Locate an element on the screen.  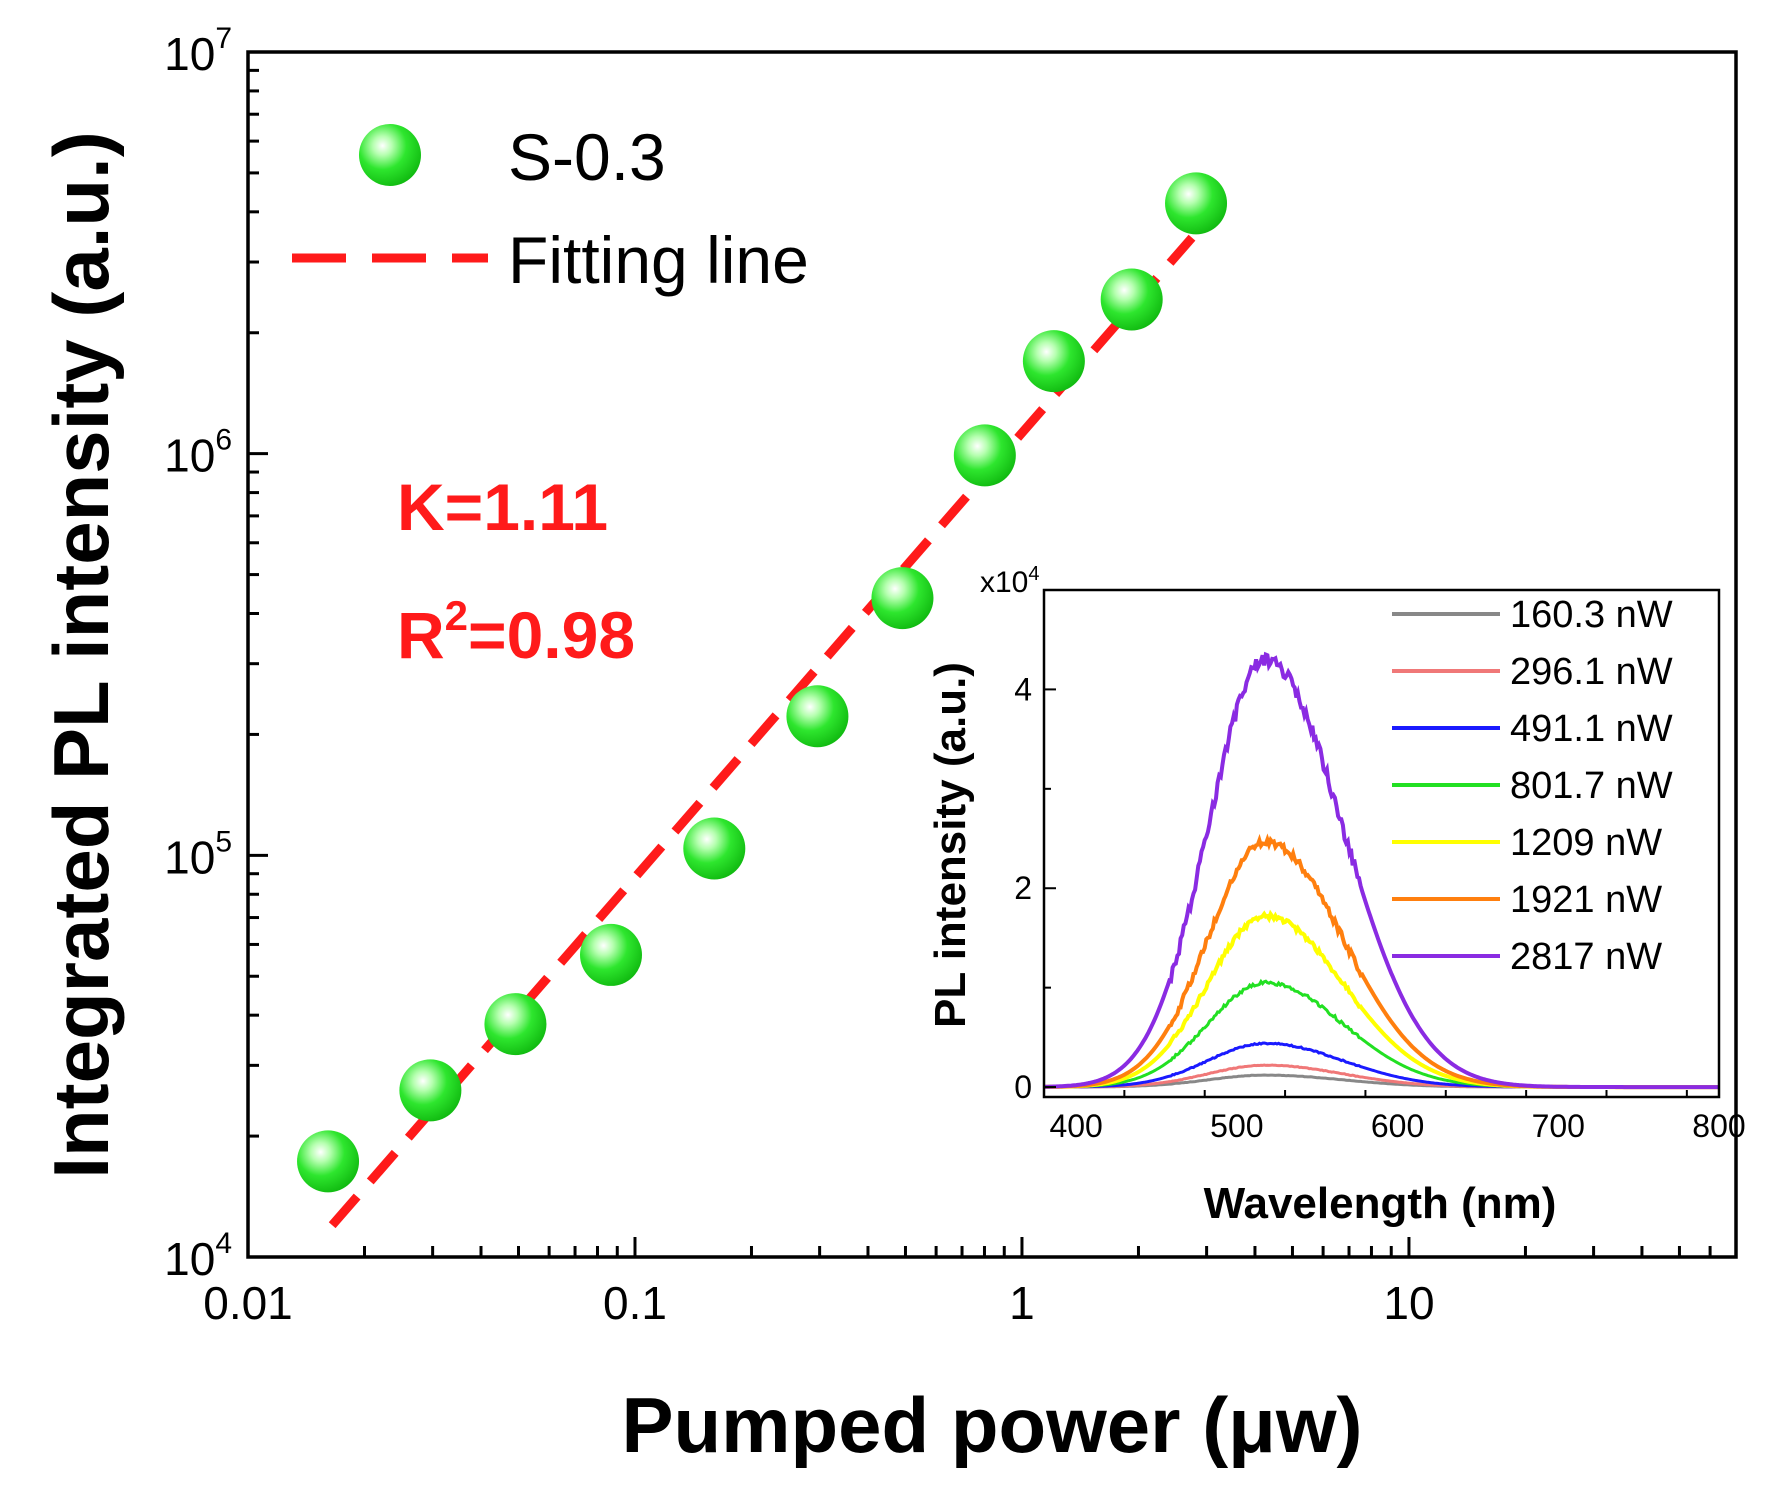
y-tick-label: 10⁷ is located at coordinates (198, 51).